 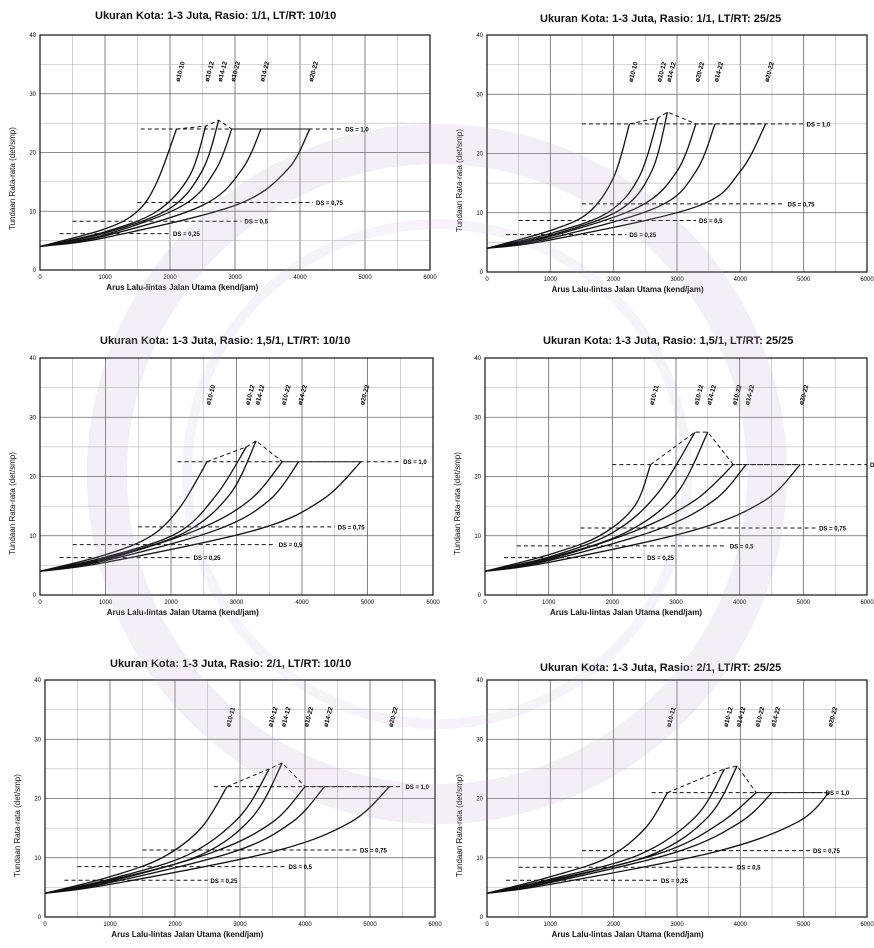 What do you see at coordinates (211, 395) in the screenshot?
I see `series-label: ø10-10` at bounding box center [211, 395].